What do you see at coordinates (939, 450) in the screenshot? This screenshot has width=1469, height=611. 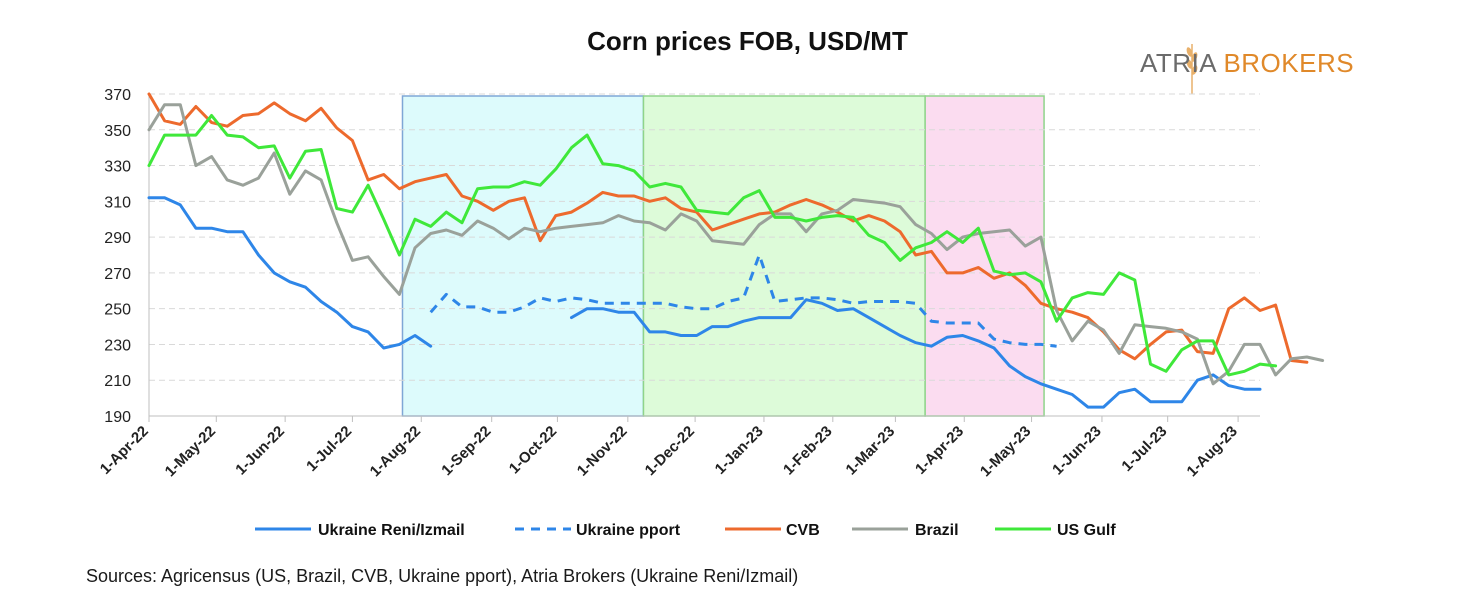 I see `x-tick-label: 1-Apr-23` at bounding box center [939, 450].